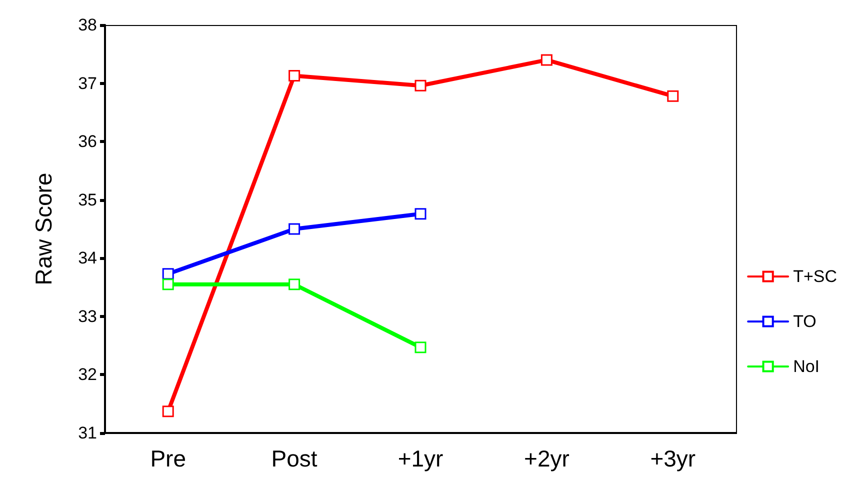 The height and width of the screenshot is (492, 854). I want to click on y-axis-title: Raw Score, so click(43, 229).